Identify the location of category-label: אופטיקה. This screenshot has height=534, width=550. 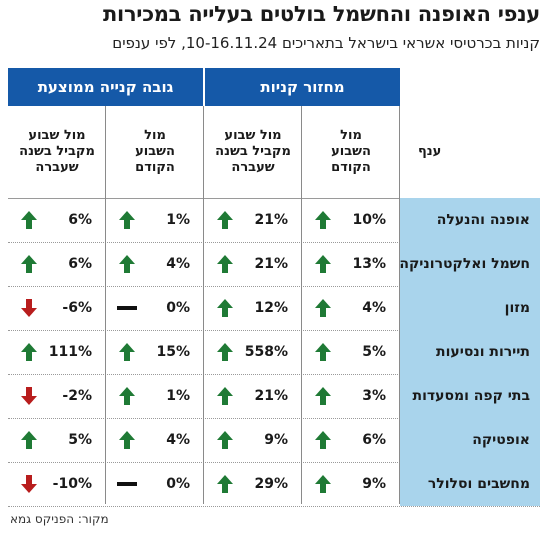
(470, 440).